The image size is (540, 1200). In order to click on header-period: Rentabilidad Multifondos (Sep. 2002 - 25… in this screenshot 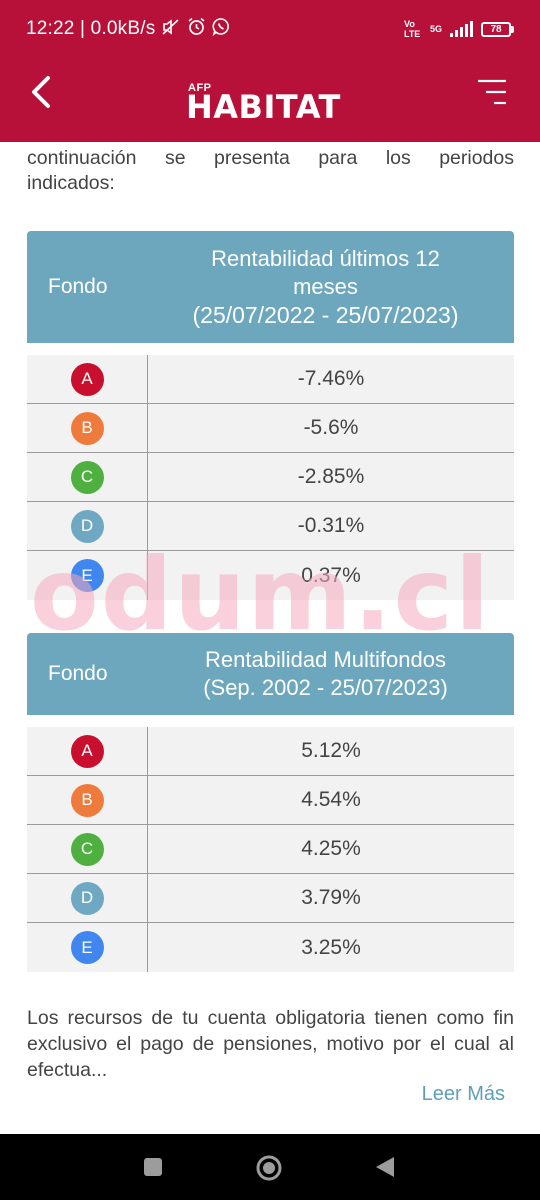, I will do `click(330, 674)`.